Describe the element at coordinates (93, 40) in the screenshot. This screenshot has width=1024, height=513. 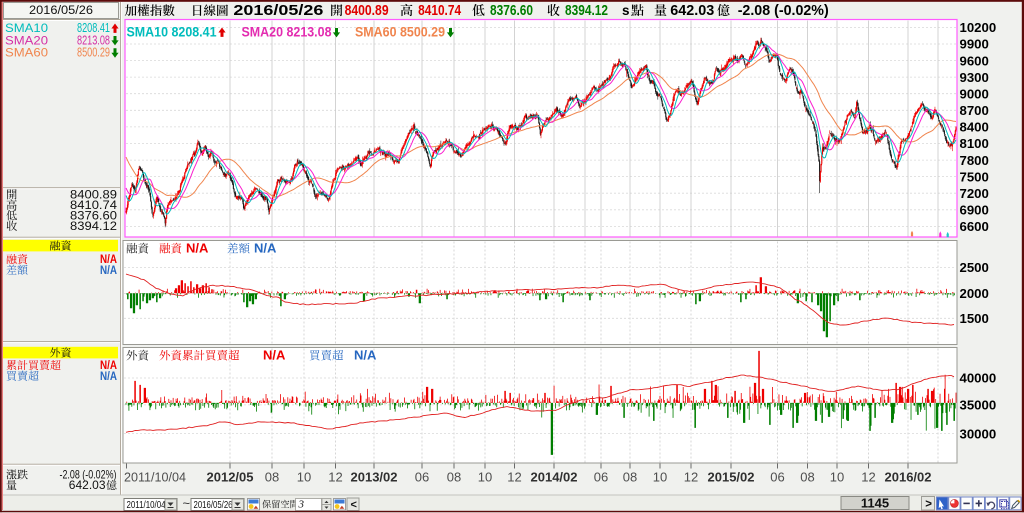
I see `svg-text: 8213.08` at that location.